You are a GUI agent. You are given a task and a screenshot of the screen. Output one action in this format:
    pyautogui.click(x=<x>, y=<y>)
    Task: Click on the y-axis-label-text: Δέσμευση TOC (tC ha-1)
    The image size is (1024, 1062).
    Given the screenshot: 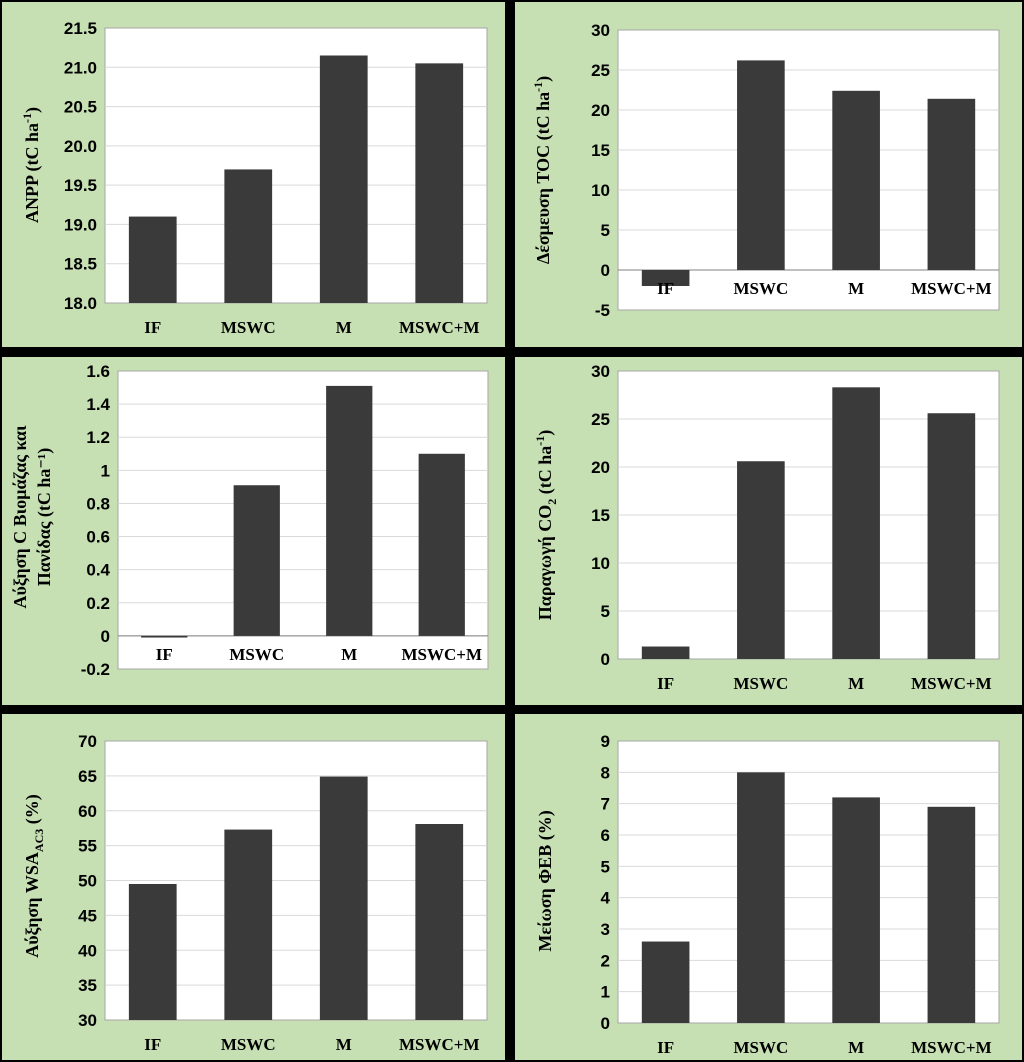 What is the action you would take?
    pyautogui.click(x=542, y=170)
    